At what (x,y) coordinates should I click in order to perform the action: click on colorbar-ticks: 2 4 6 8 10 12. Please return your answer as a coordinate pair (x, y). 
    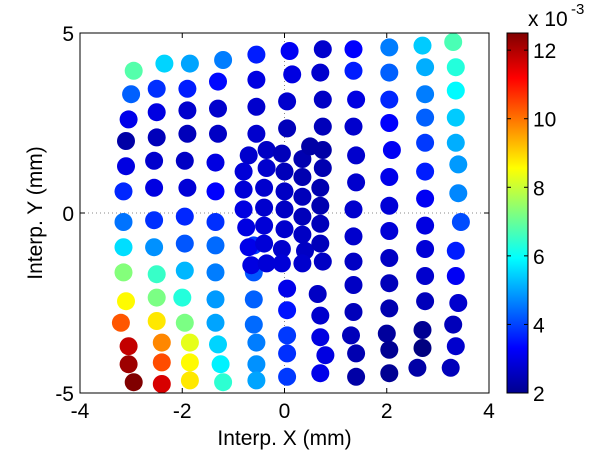
    Looking at the image, I should click on (531, 223).